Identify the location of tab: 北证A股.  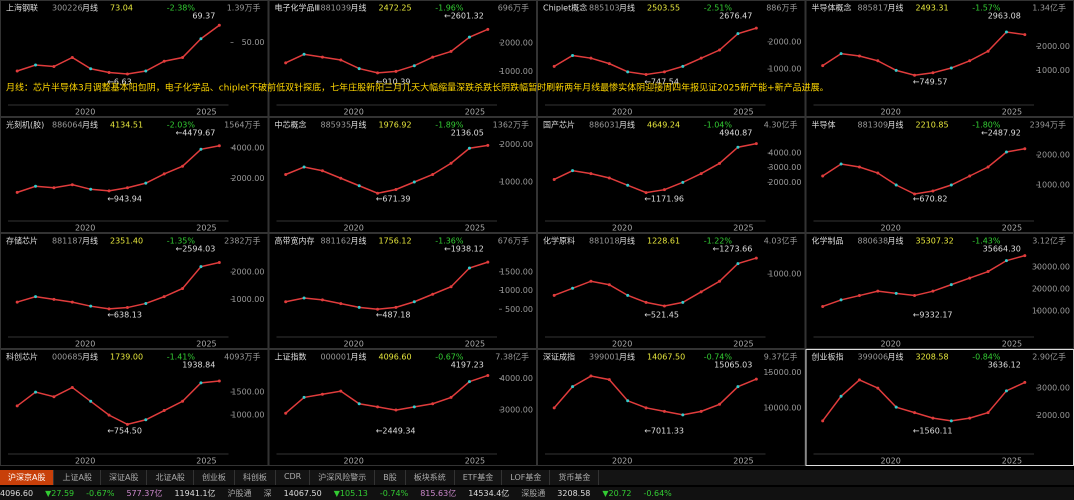
(170, 477).